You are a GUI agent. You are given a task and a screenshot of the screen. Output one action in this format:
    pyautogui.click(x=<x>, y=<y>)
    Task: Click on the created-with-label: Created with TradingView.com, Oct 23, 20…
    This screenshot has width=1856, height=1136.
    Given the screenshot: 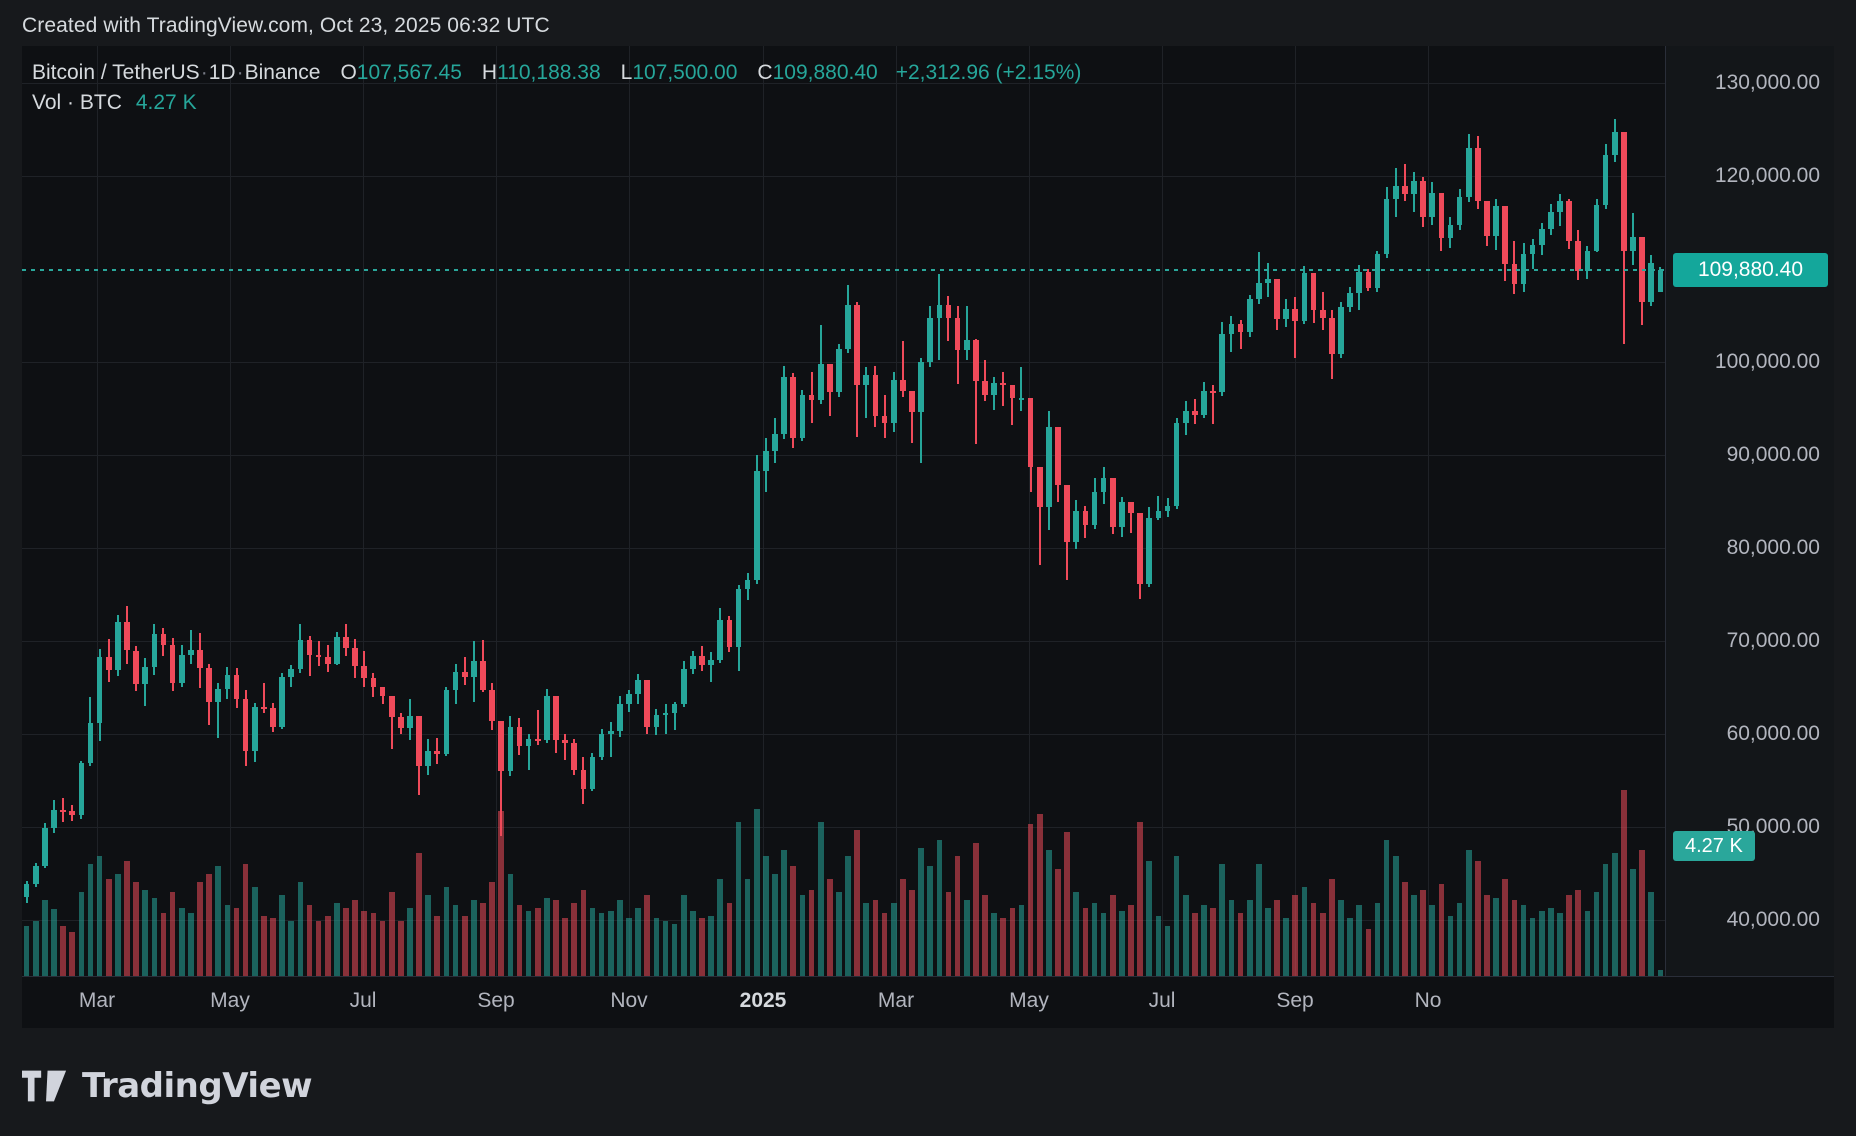 What is the action you would take?
    pyautogui.click(x=286, y=25)
    